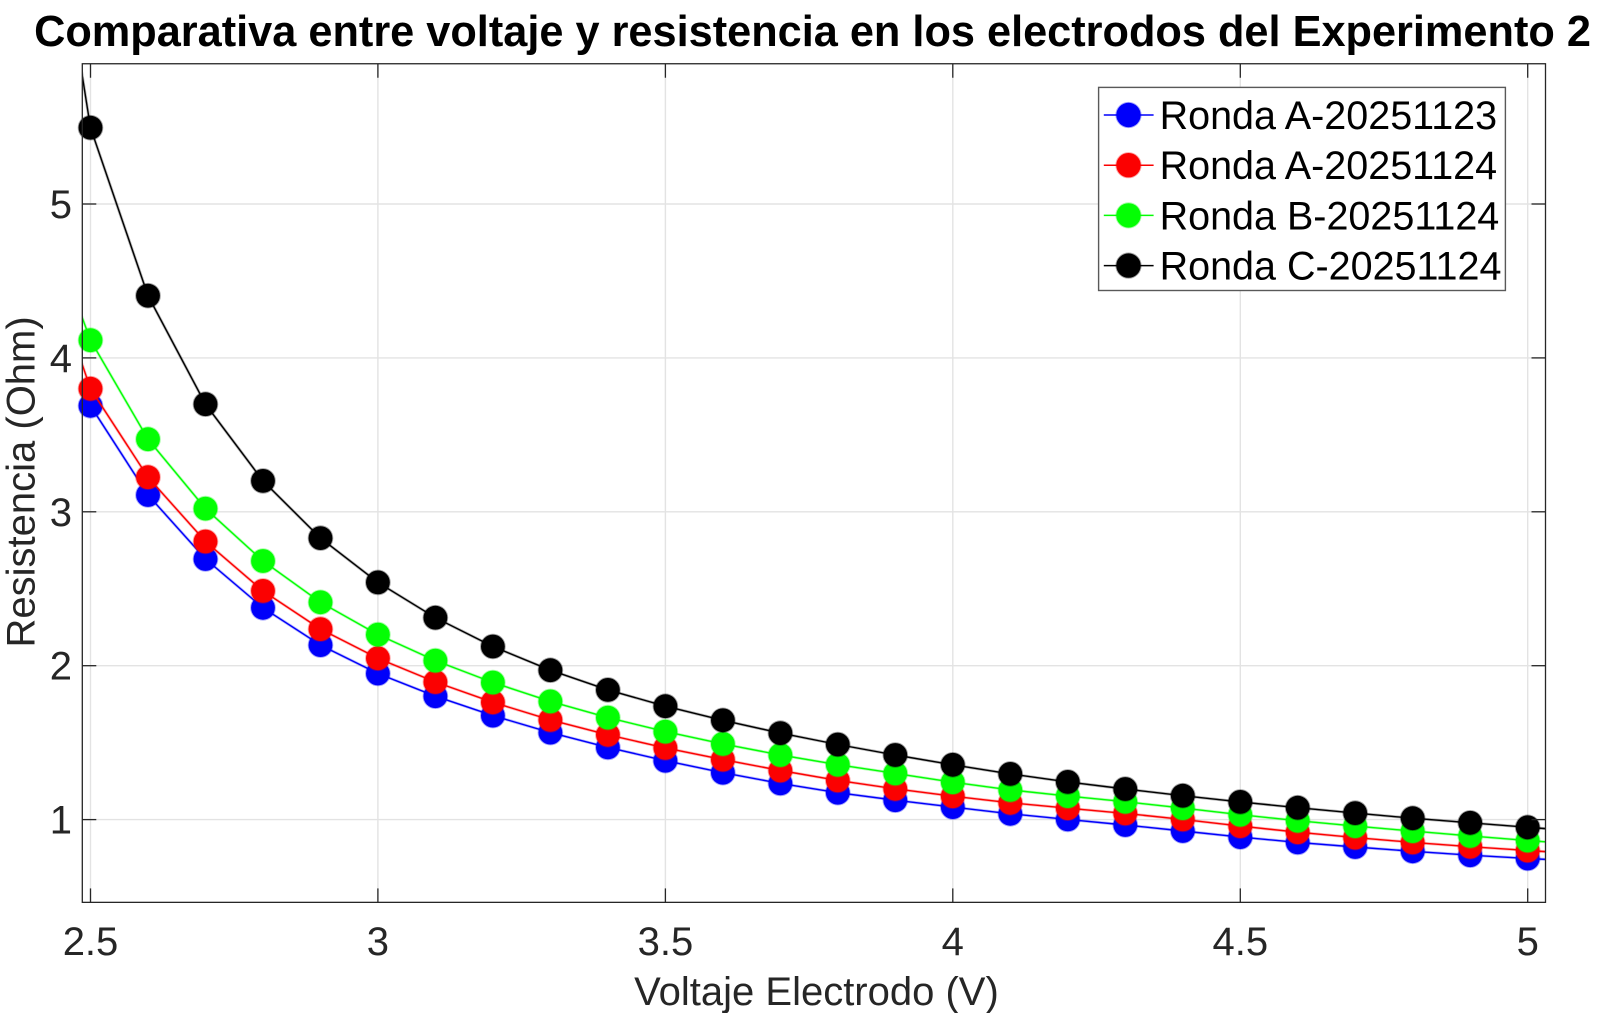 Image resolution: width=1600 pixels, height=1013 pixels. Describe the element at coordinates (61, 821) in the screenshot. I see `svg-text: 1` at that location.